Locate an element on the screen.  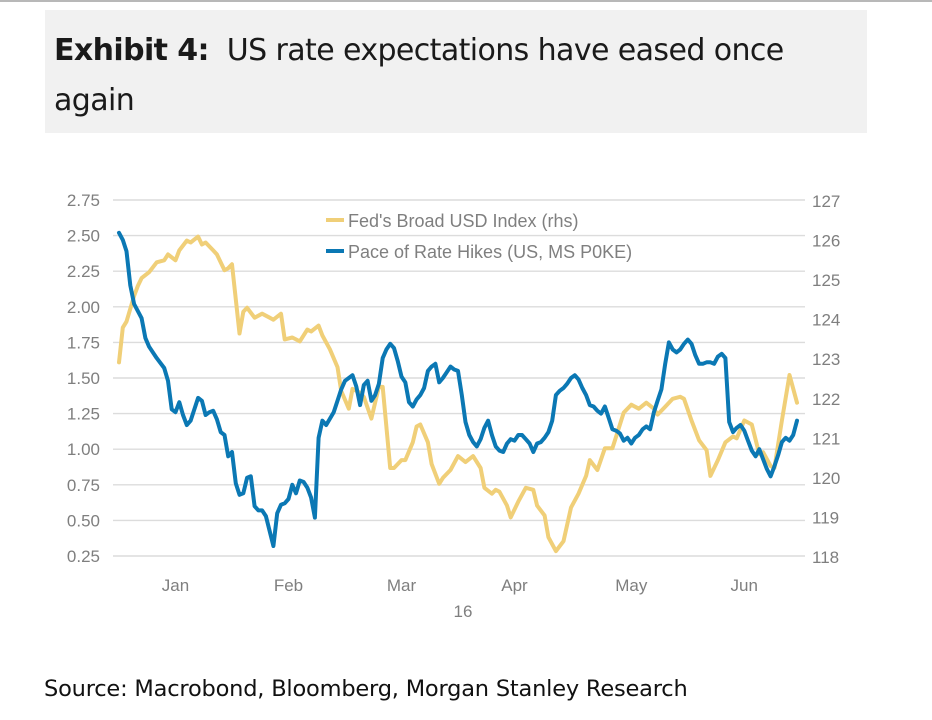
right-tick-label: 121 is located at coordinates (826, 438).